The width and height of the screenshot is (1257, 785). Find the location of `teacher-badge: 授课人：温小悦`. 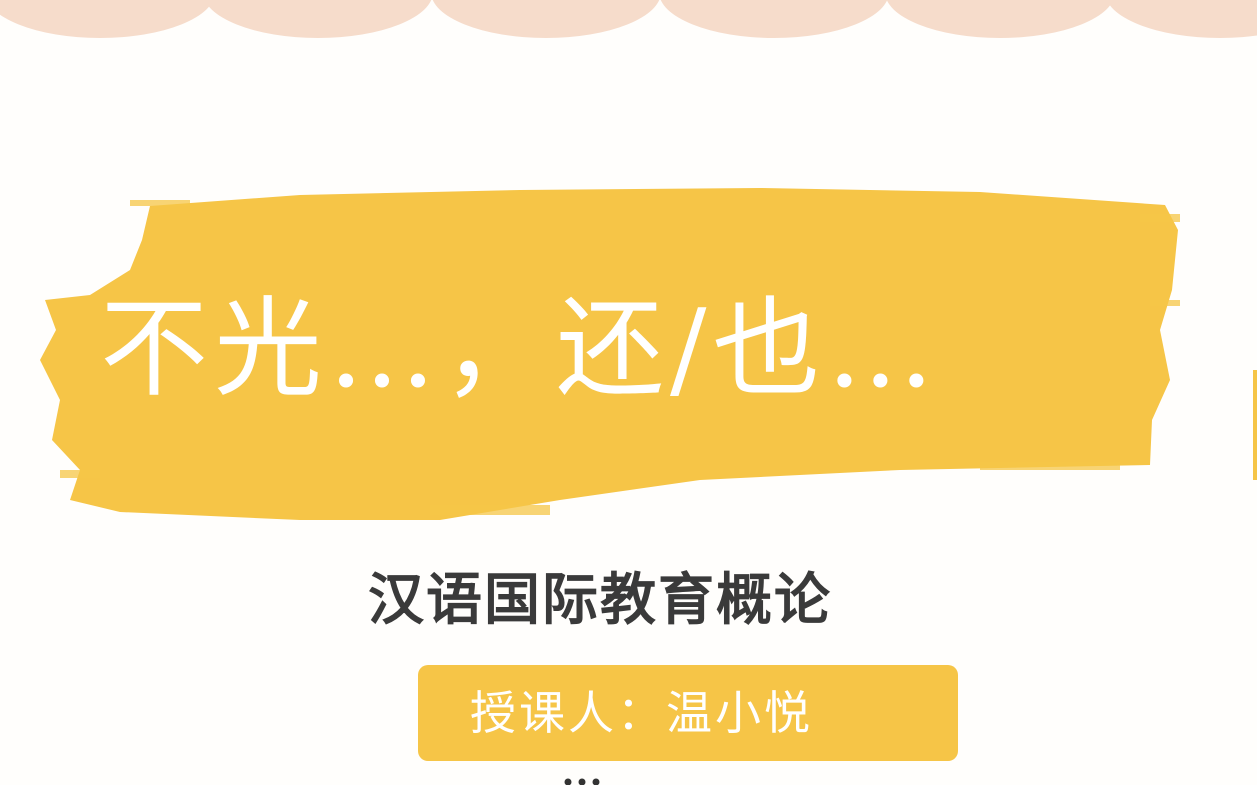

teacher-badge: 授课人：温小悦 is located at coordinates (688, 713).